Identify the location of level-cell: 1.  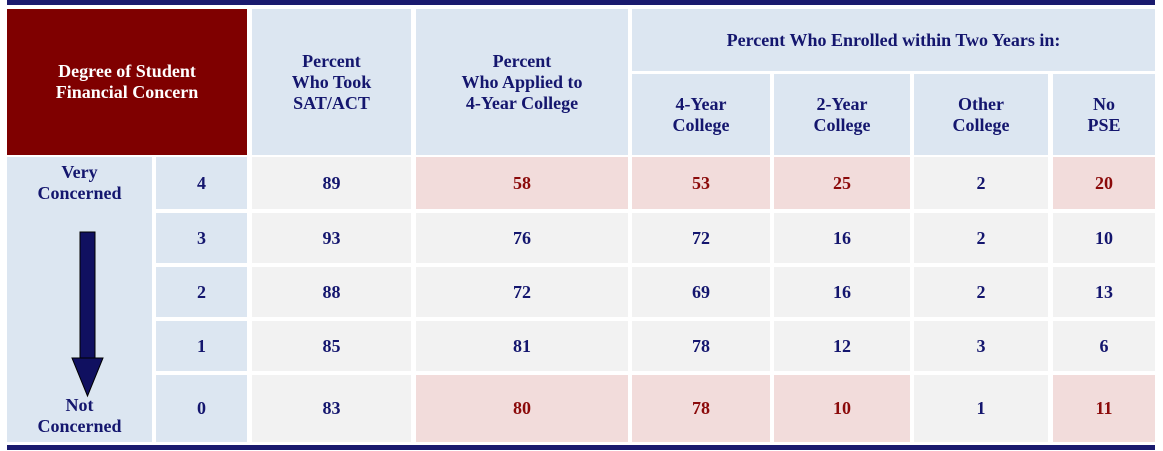
(201, 346).